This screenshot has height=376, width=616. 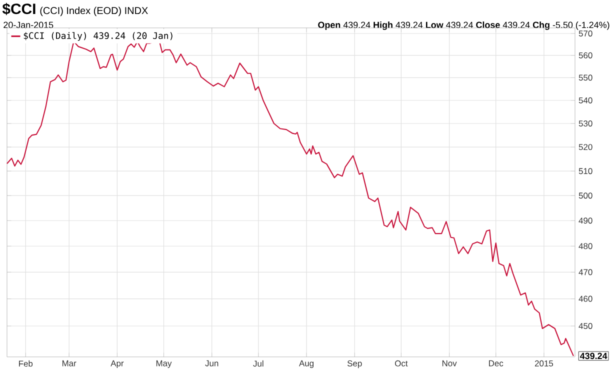 What do you see at coordinates (544, 363) in the screenshot?
I see `x-tick-label: 2015` at bounding box center [544, 363].